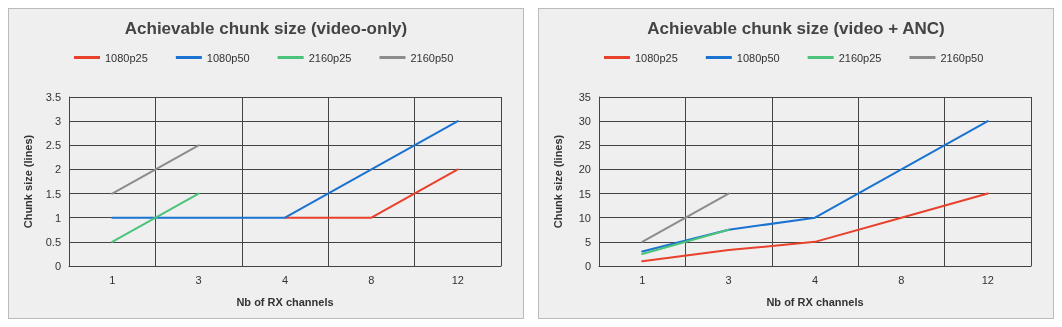 The image size is (1062, 327). Describe the element at coordinates (266, 28) in the screenshot. I see `chart-title: Achievable chunk size (video-only)` at that location.